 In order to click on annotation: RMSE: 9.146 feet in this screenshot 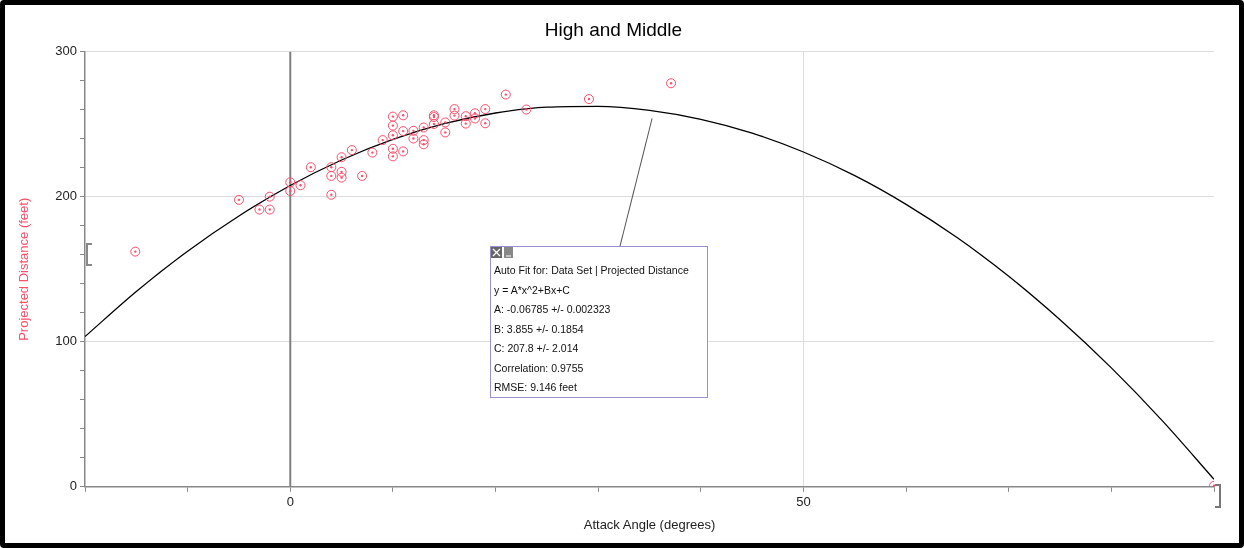, I will do `click(536, 387)`.